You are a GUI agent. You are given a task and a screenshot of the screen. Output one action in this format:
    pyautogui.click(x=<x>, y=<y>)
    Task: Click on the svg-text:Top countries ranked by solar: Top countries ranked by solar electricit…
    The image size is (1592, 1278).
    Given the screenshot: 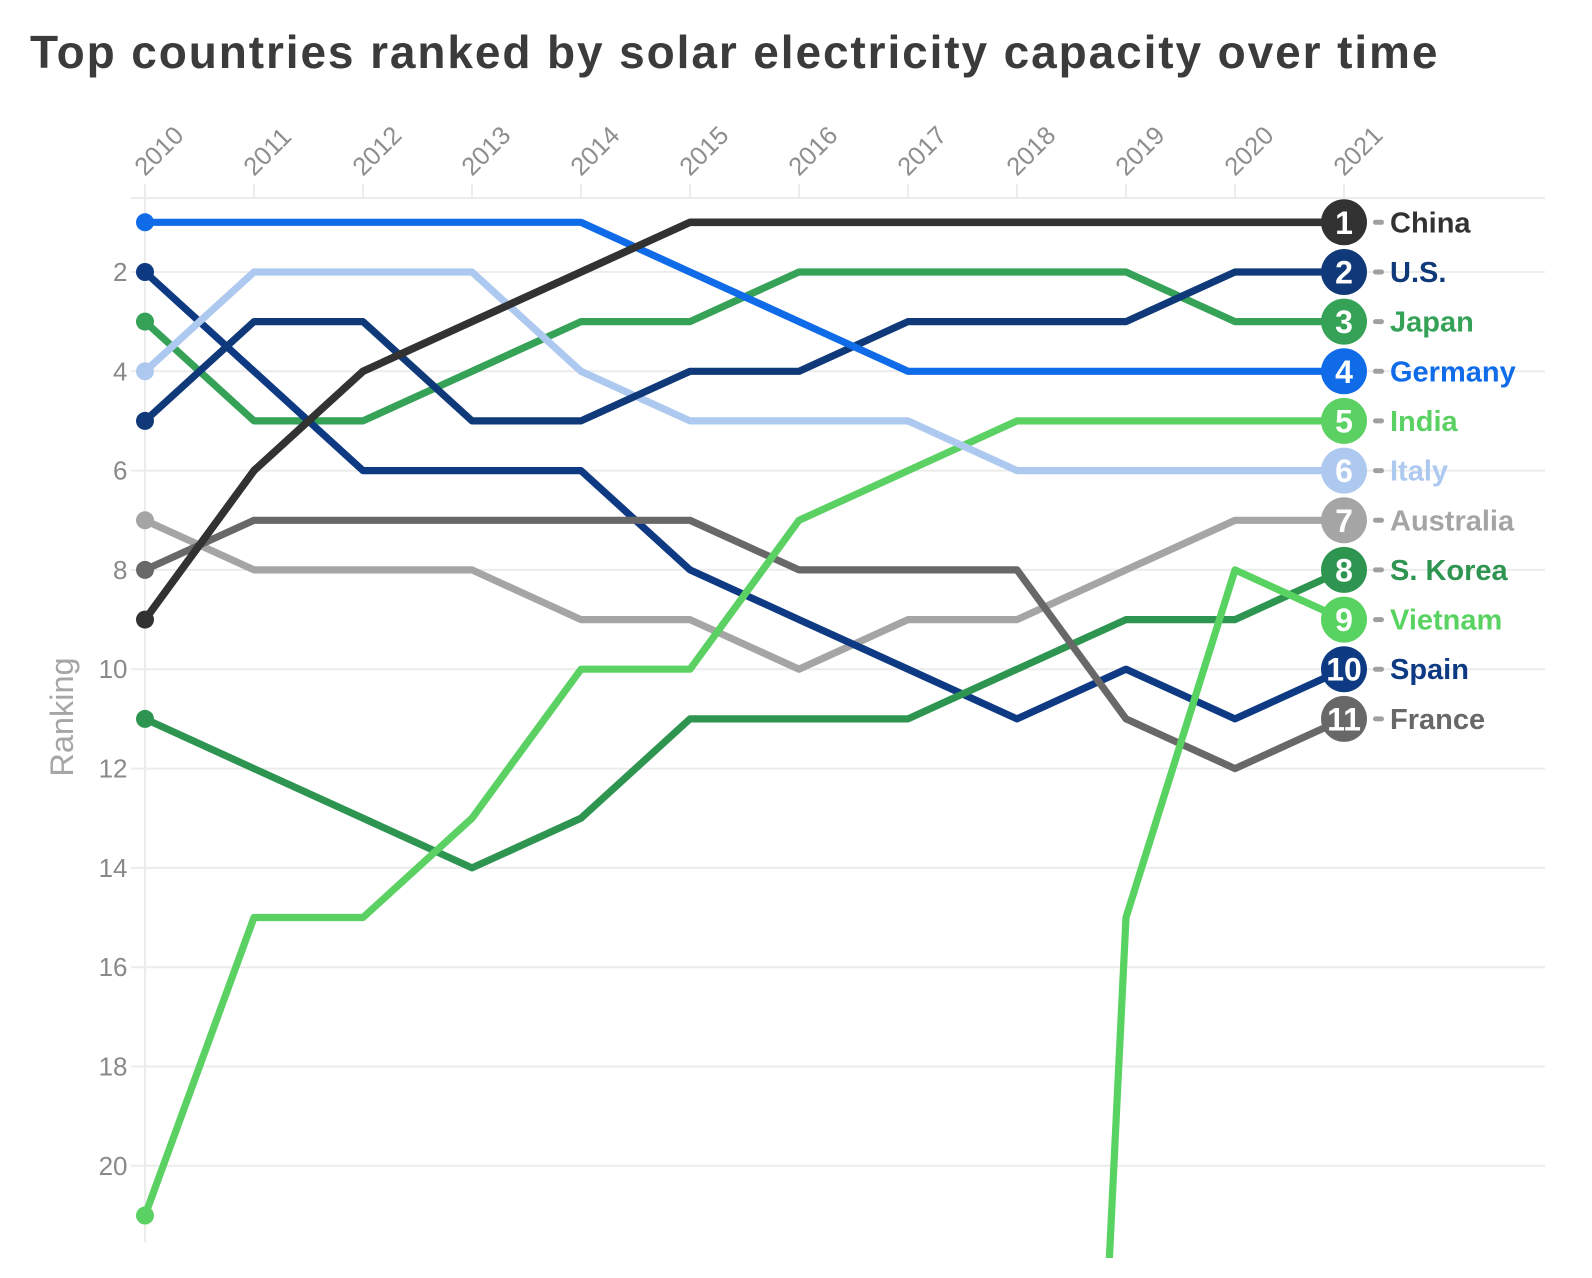 What is the action you would take?
    pyautogui.click(x=734, y=52)
    